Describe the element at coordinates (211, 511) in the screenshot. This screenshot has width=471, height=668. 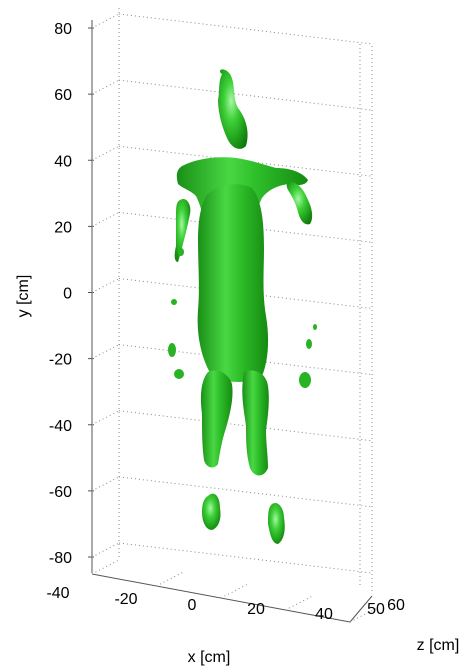
I see `left-foot-surface` at that location.